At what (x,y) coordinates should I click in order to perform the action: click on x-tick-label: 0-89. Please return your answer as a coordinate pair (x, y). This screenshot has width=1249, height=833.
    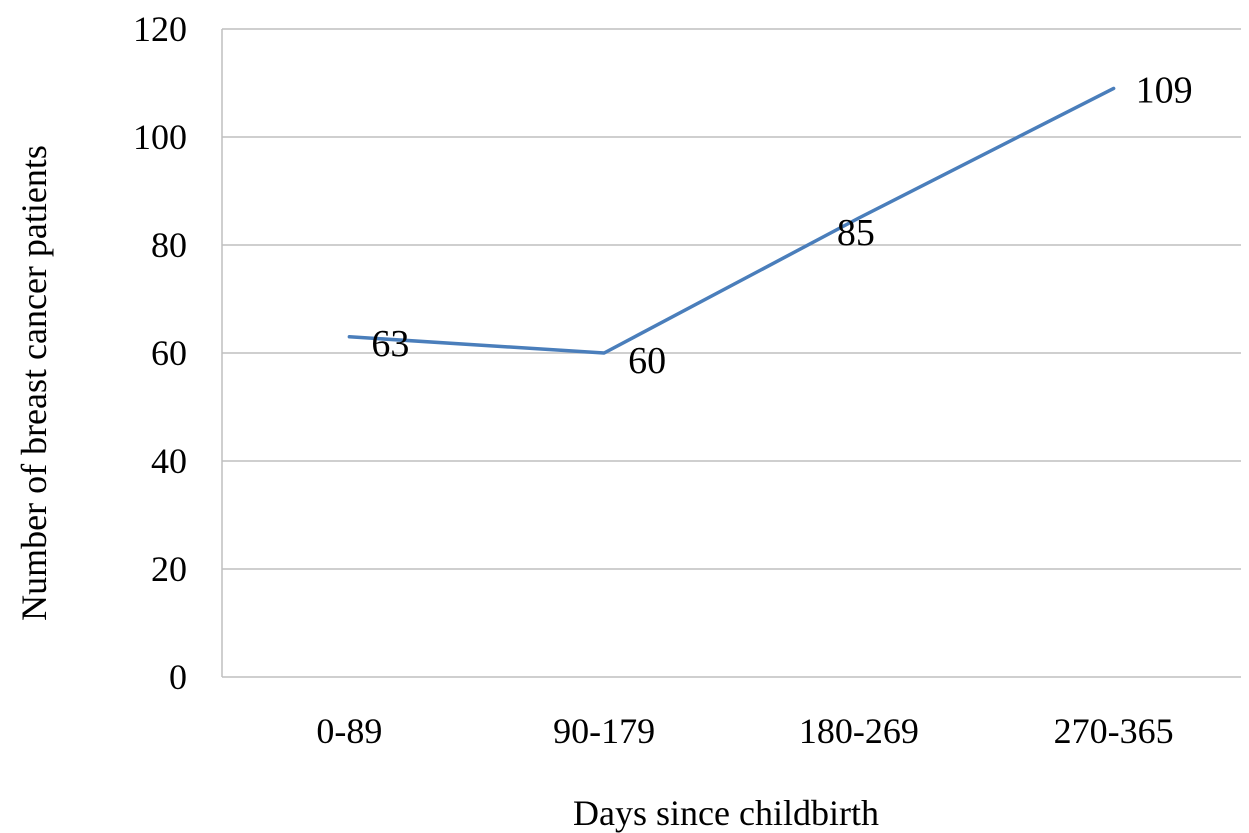
    Looking at the image, I should click on (349, 731).